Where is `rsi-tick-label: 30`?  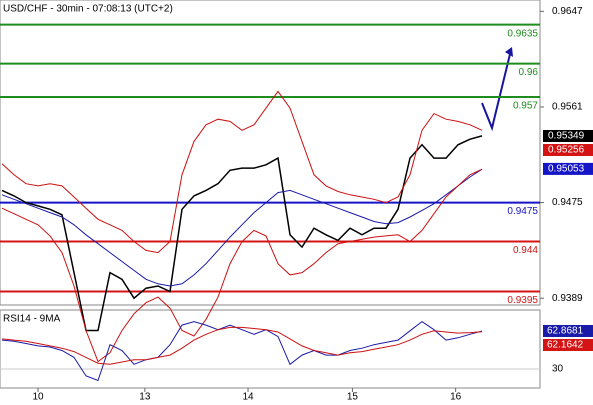
rsi-tick-label: 30 is located at coordinates (558, 369).